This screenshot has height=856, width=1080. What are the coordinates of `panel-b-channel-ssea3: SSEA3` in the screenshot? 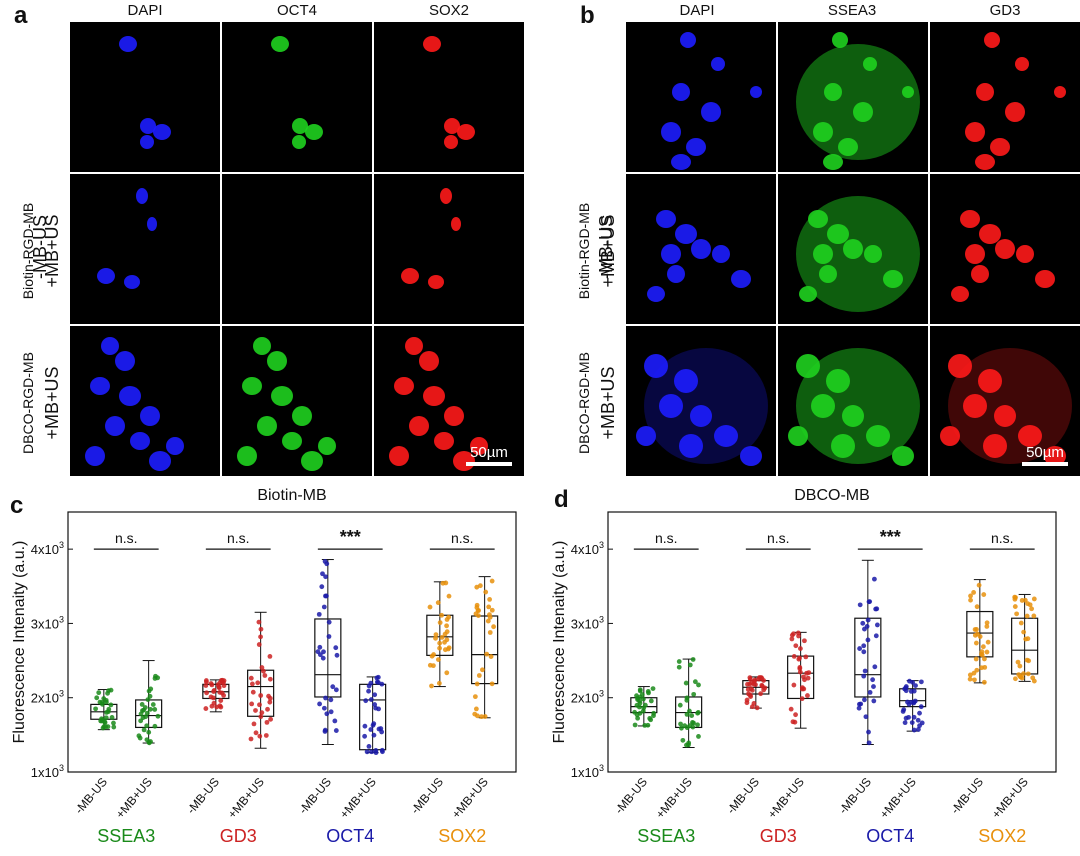 It's located at (852, 10).